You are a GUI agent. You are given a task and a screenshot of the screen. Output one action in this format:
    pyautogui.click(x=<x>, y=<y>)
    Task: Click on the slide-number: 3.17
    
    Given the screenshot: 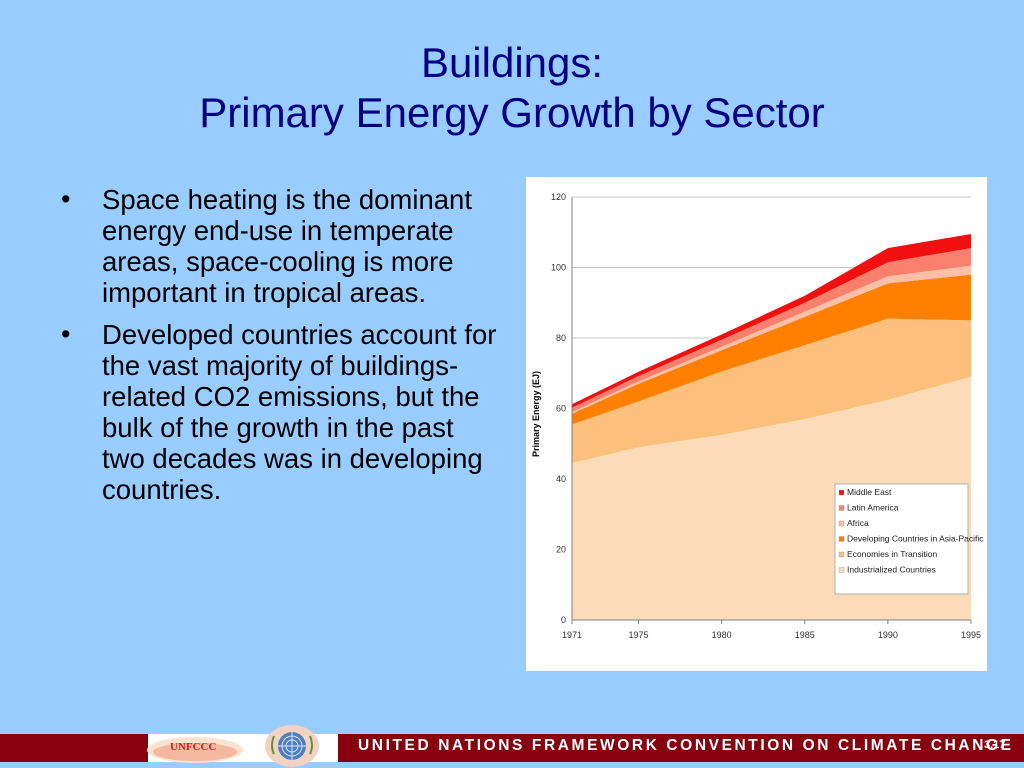 What is the action you would take?
    pyautogui.click(x=995, y=745)
    